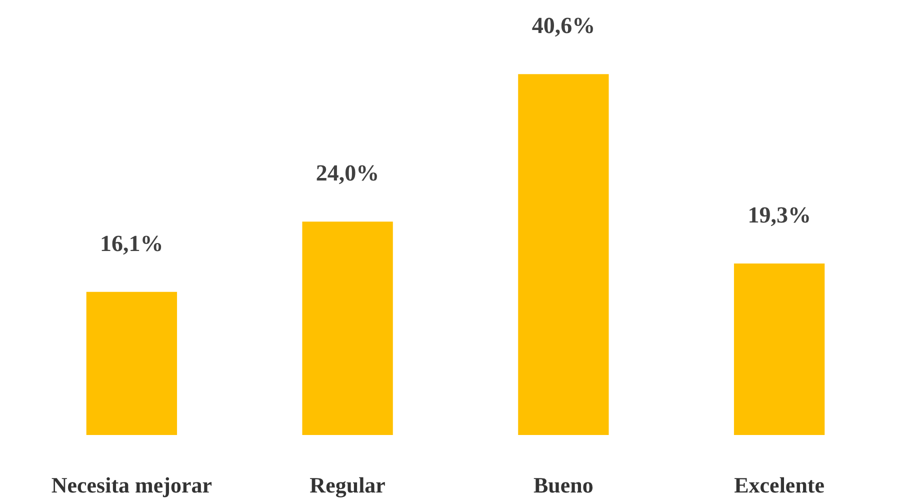 The image size is (911, 500). I want to click on x-tick-label: Bueno, so click(563, 485).